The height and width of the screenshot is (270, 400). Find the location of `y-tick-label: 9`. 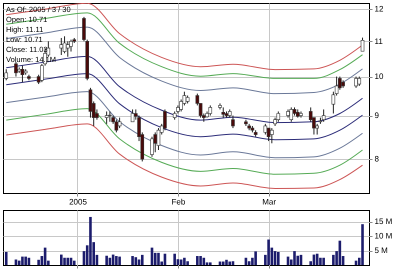

y-tick-label: 9 is located at coordinates (377, 115).